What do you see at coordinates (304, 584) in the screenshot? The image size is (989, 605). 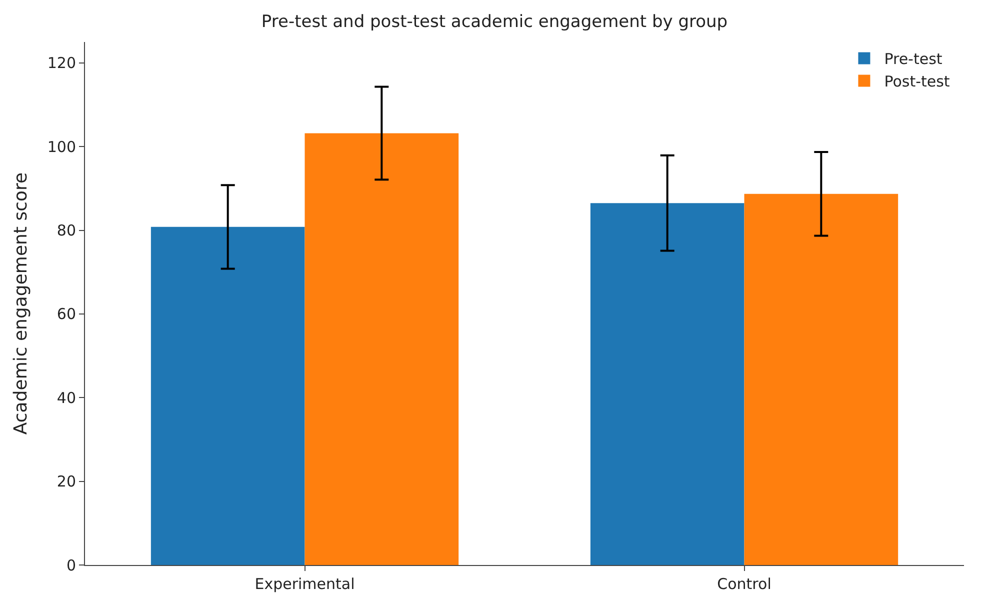 I see `x-tick-label: Experimental` at bounding box center [304, 584].